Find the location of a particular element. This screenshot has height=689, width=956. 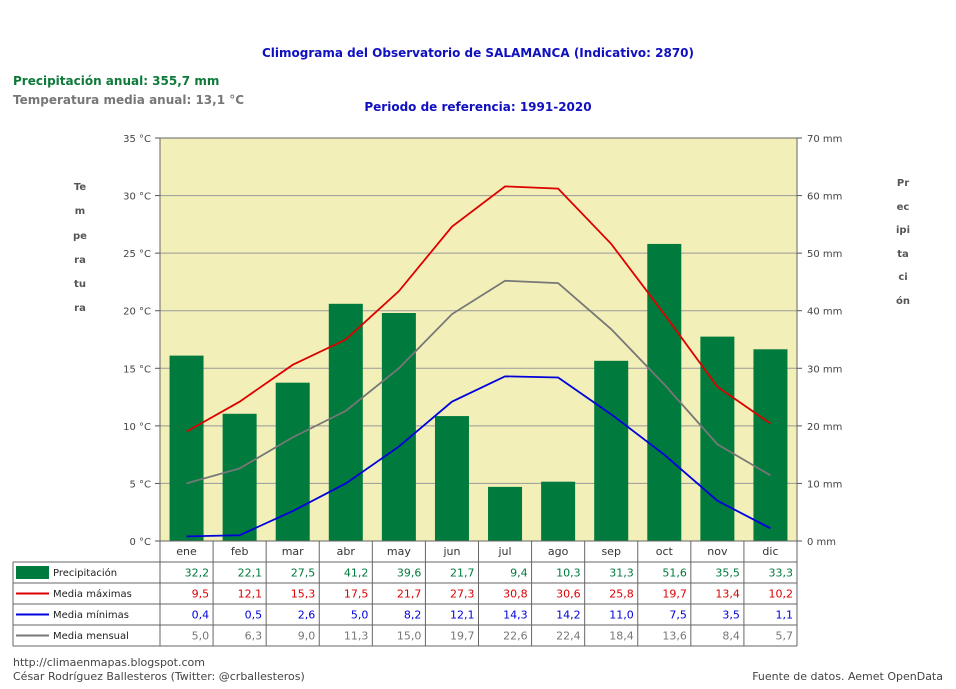

table-value: 27,5 is located at coordinates (303, 573).